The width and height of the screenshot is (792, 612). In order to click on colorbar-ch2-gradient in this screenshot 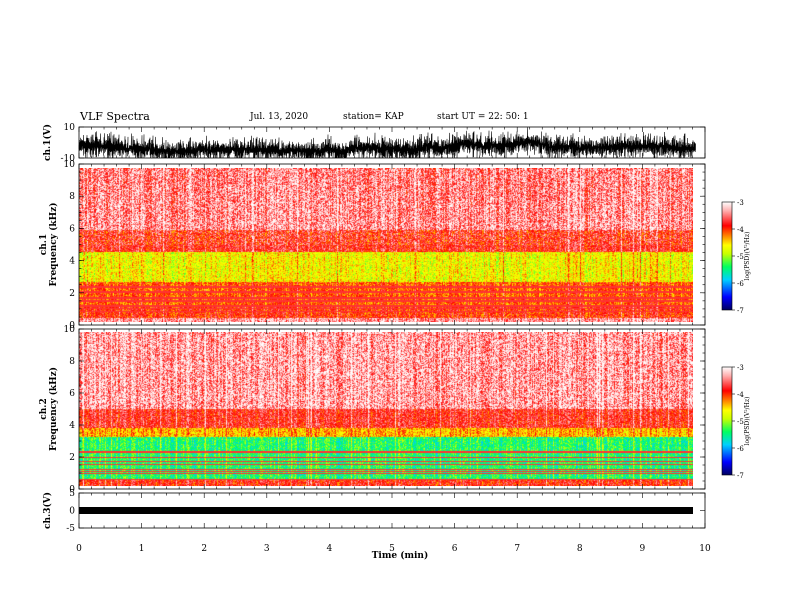, I will do `click(727, 421)`.